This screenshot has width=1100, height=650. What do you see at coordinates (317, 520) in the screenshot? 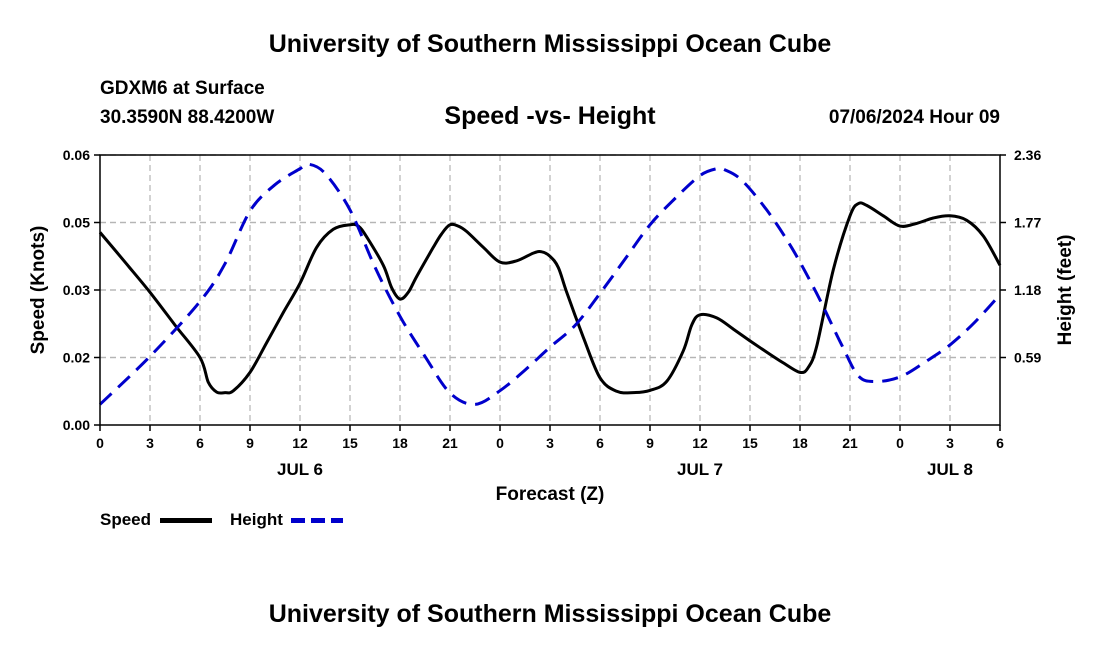
I see `legend-height-swatch` at bounding box center [317, 520].